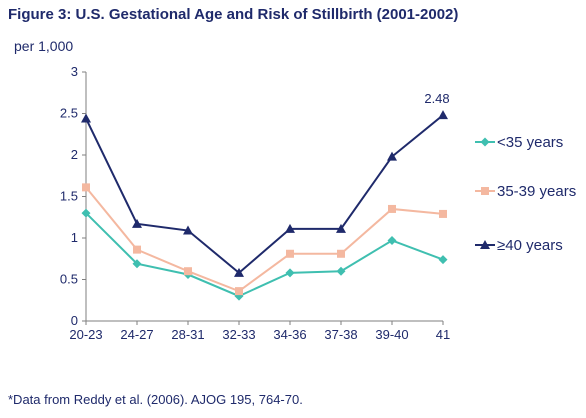 The height and width of the screenshot is (418, 586). I want to click on chart-annotations: 2.48, so click(436, 98).